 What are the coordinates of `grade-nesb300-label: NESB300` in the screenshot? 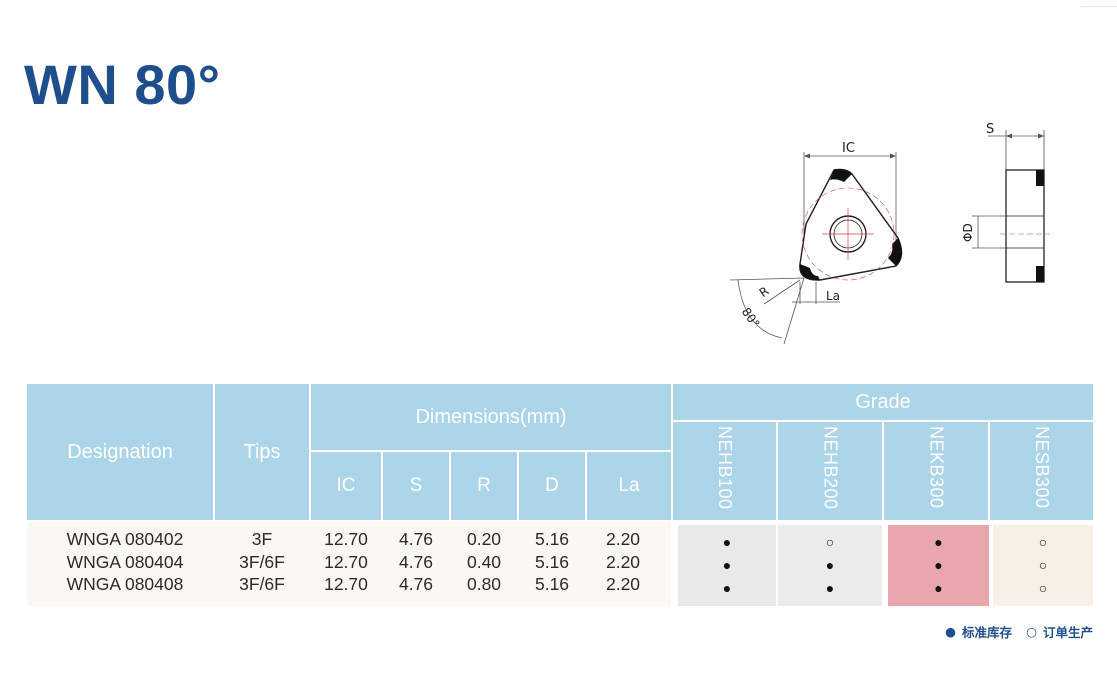 It's located at (1042, 467).